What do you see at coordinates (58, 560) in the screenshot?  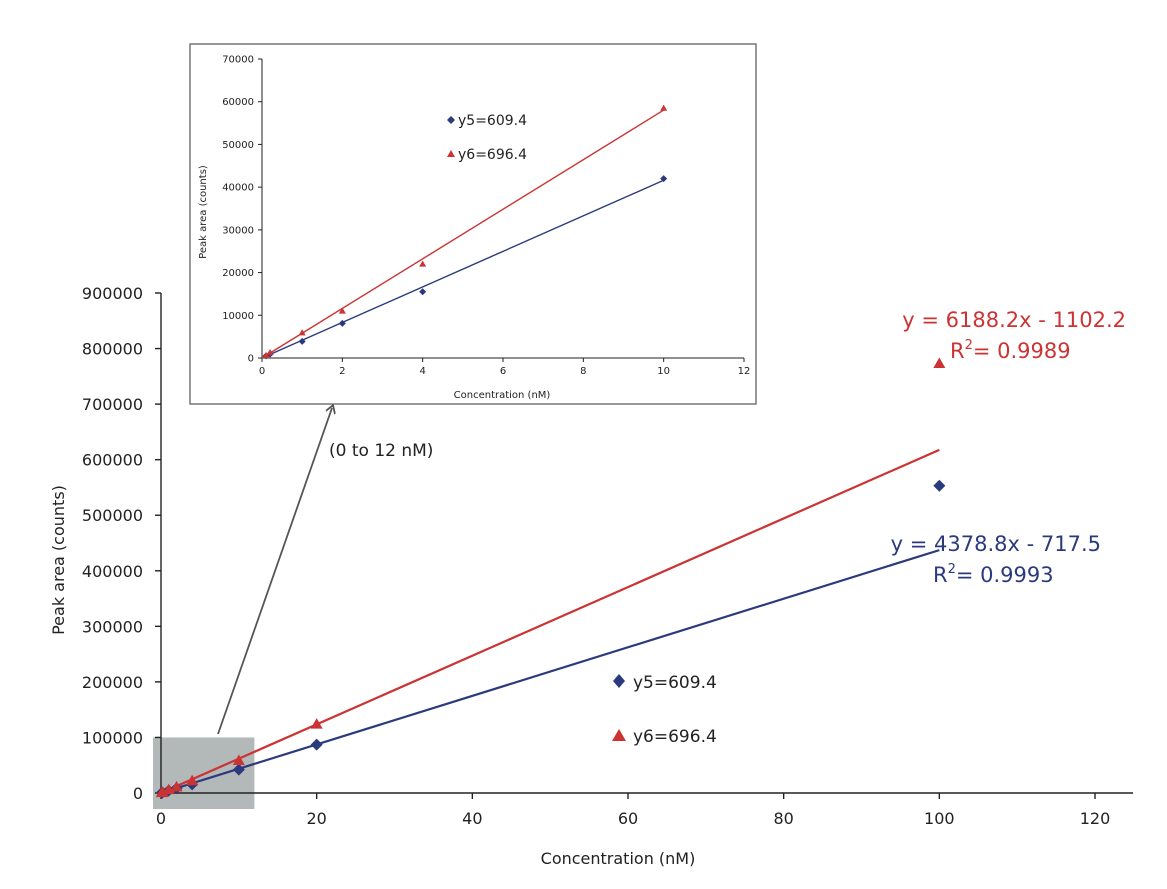 I see `main-y-axis-title: Peak area (counts)` at bounding box center [58, 560].